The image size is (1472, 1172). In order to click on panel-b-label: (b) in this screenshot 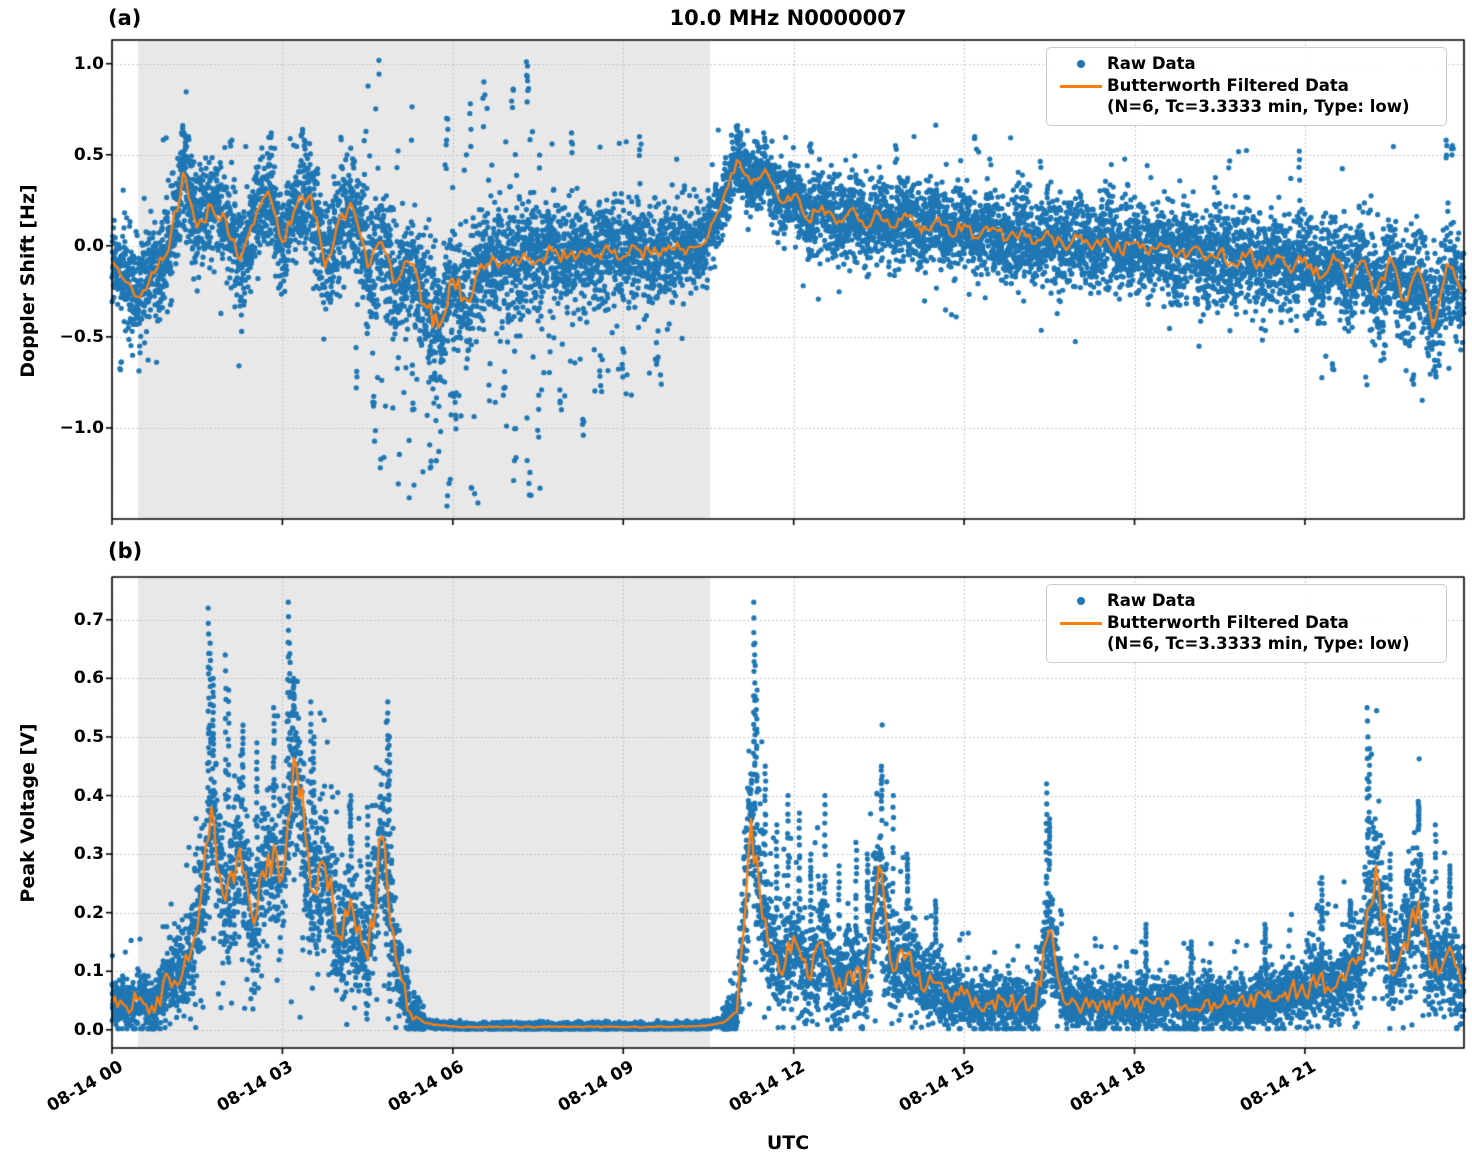, I will do `click(125, 551)`.